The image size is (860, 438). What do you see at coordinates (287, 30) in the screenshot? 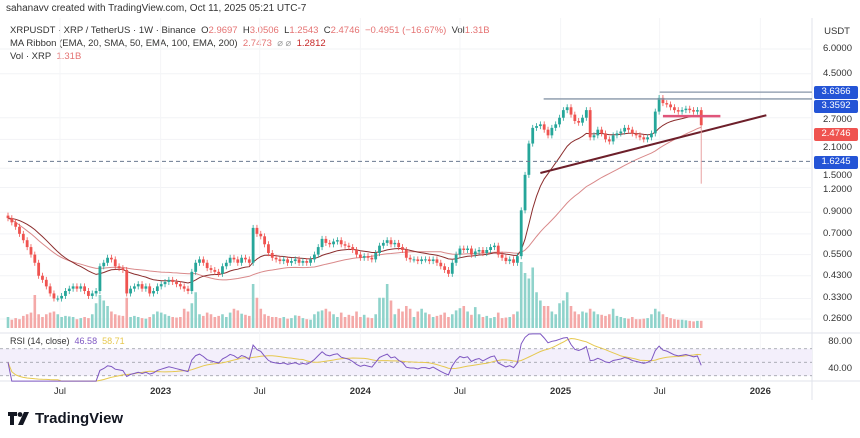
I see `low-label: L` at bounding box center [287, 30].